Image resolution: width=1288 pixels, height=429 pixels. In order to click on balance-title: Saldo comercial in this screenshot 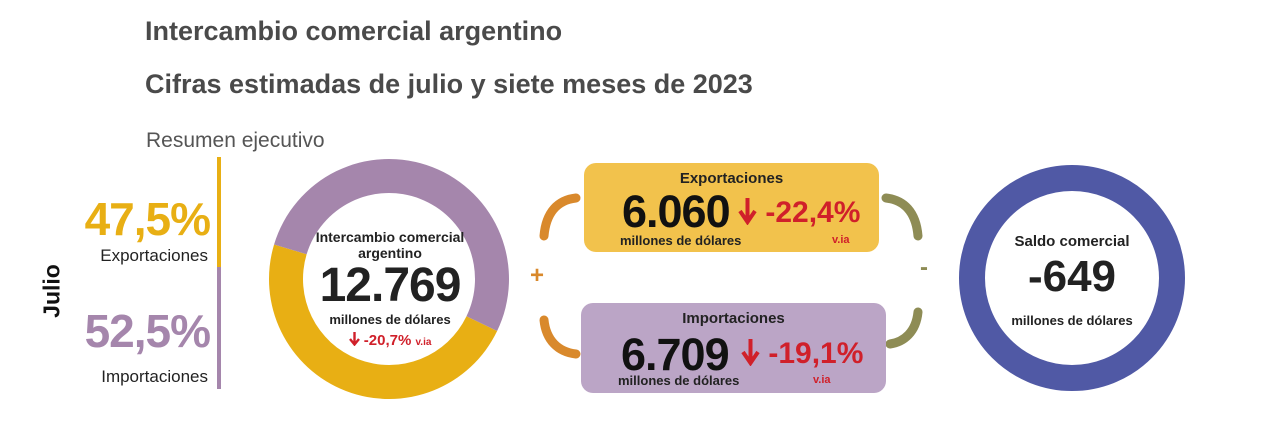, I will do `click(1072, 241)`.